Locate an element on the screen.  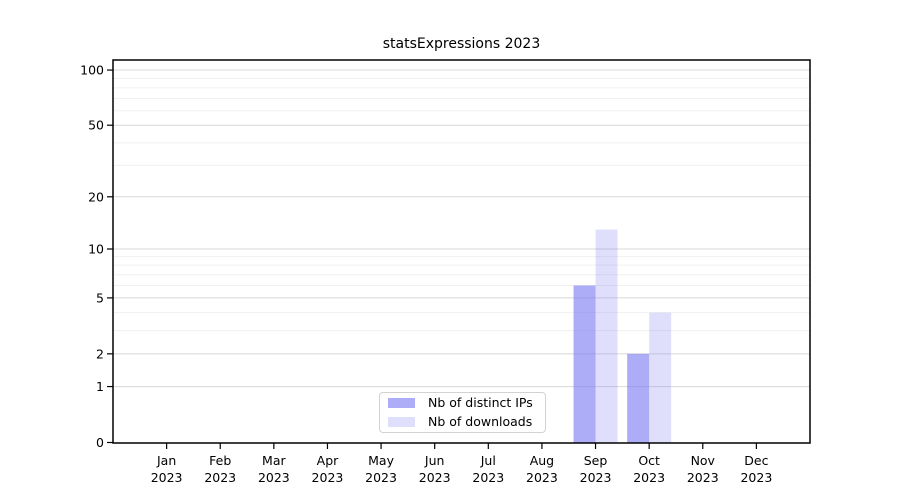
y-tick-label: 5 is located at coordinates (100, 297).